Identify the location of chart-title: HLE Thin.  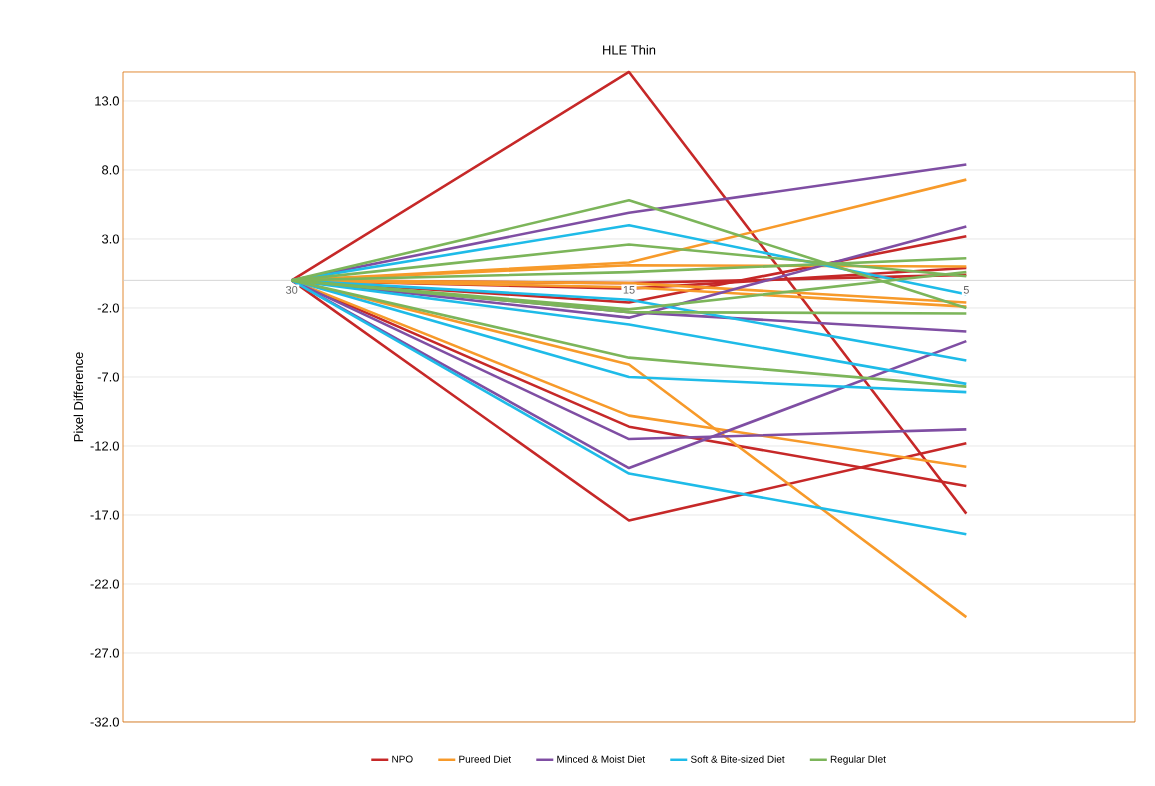
(629, 50).